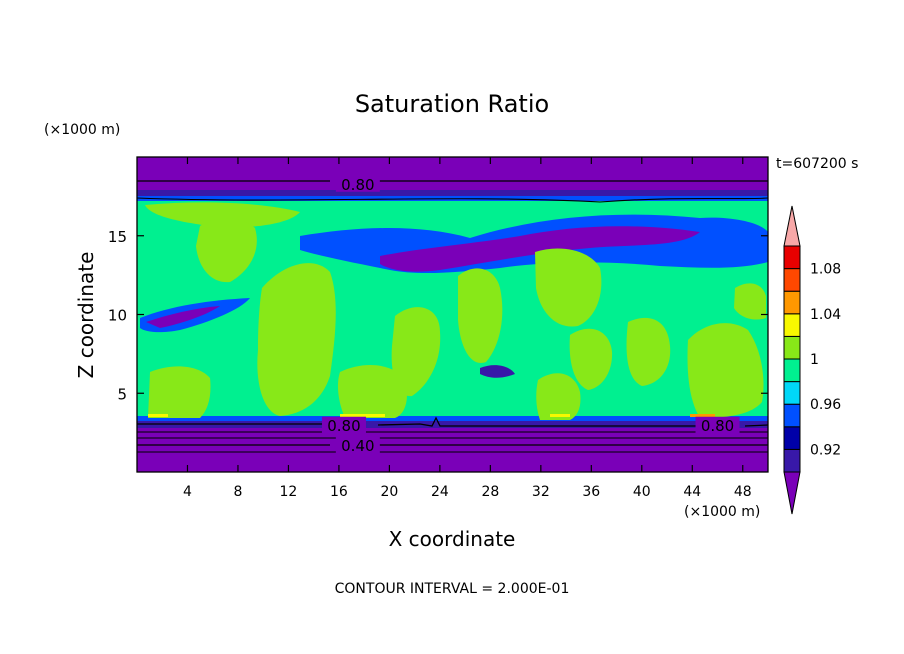 The image size is (904, 654). What do you see at coordinates (743, 492) in the screenshot?
I see `x-tick-label: 48` at bounding box center [743, 492].